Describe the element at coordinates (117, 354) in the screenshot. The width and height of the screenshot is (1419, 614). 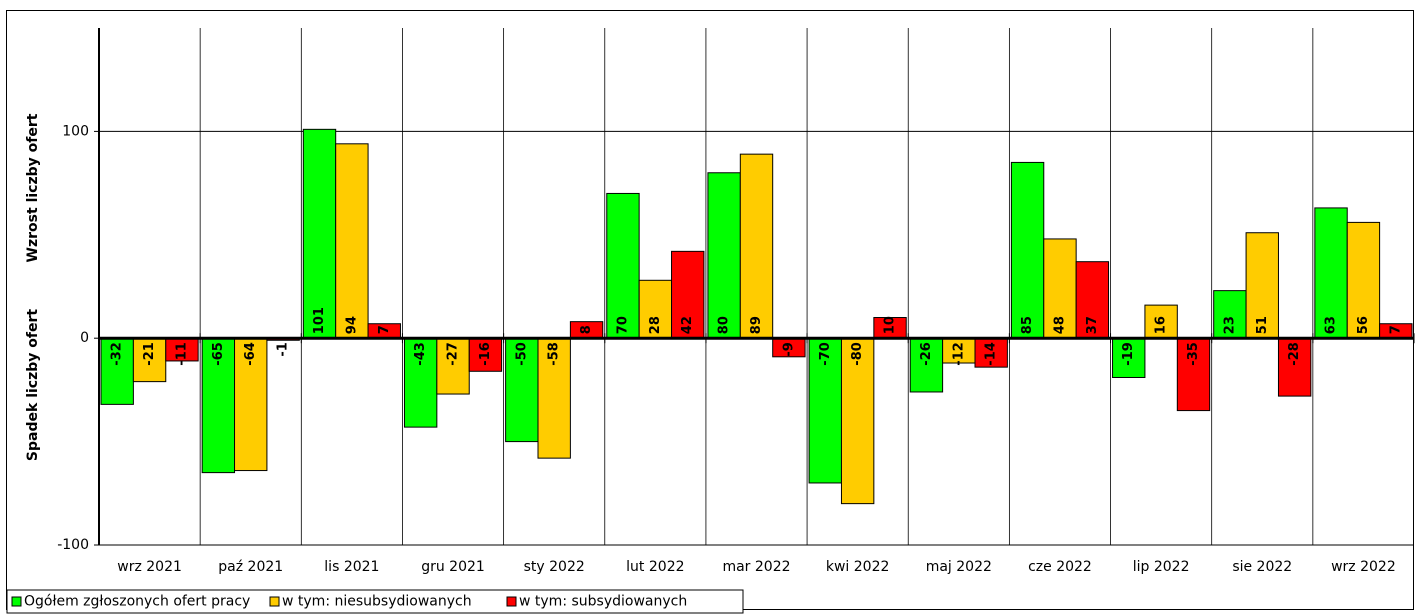
I see `data-label: -32` at that location.